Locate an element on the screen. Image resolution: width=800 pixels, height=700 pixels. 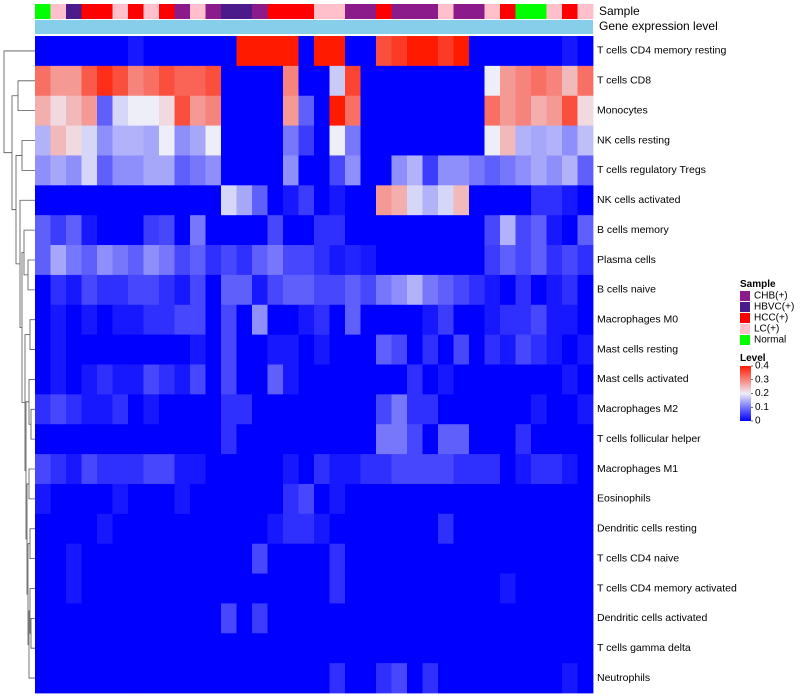
legend-level-ticks: 0.4 0.3 0.2 0.1 0 is located at coordinates (760, 394).